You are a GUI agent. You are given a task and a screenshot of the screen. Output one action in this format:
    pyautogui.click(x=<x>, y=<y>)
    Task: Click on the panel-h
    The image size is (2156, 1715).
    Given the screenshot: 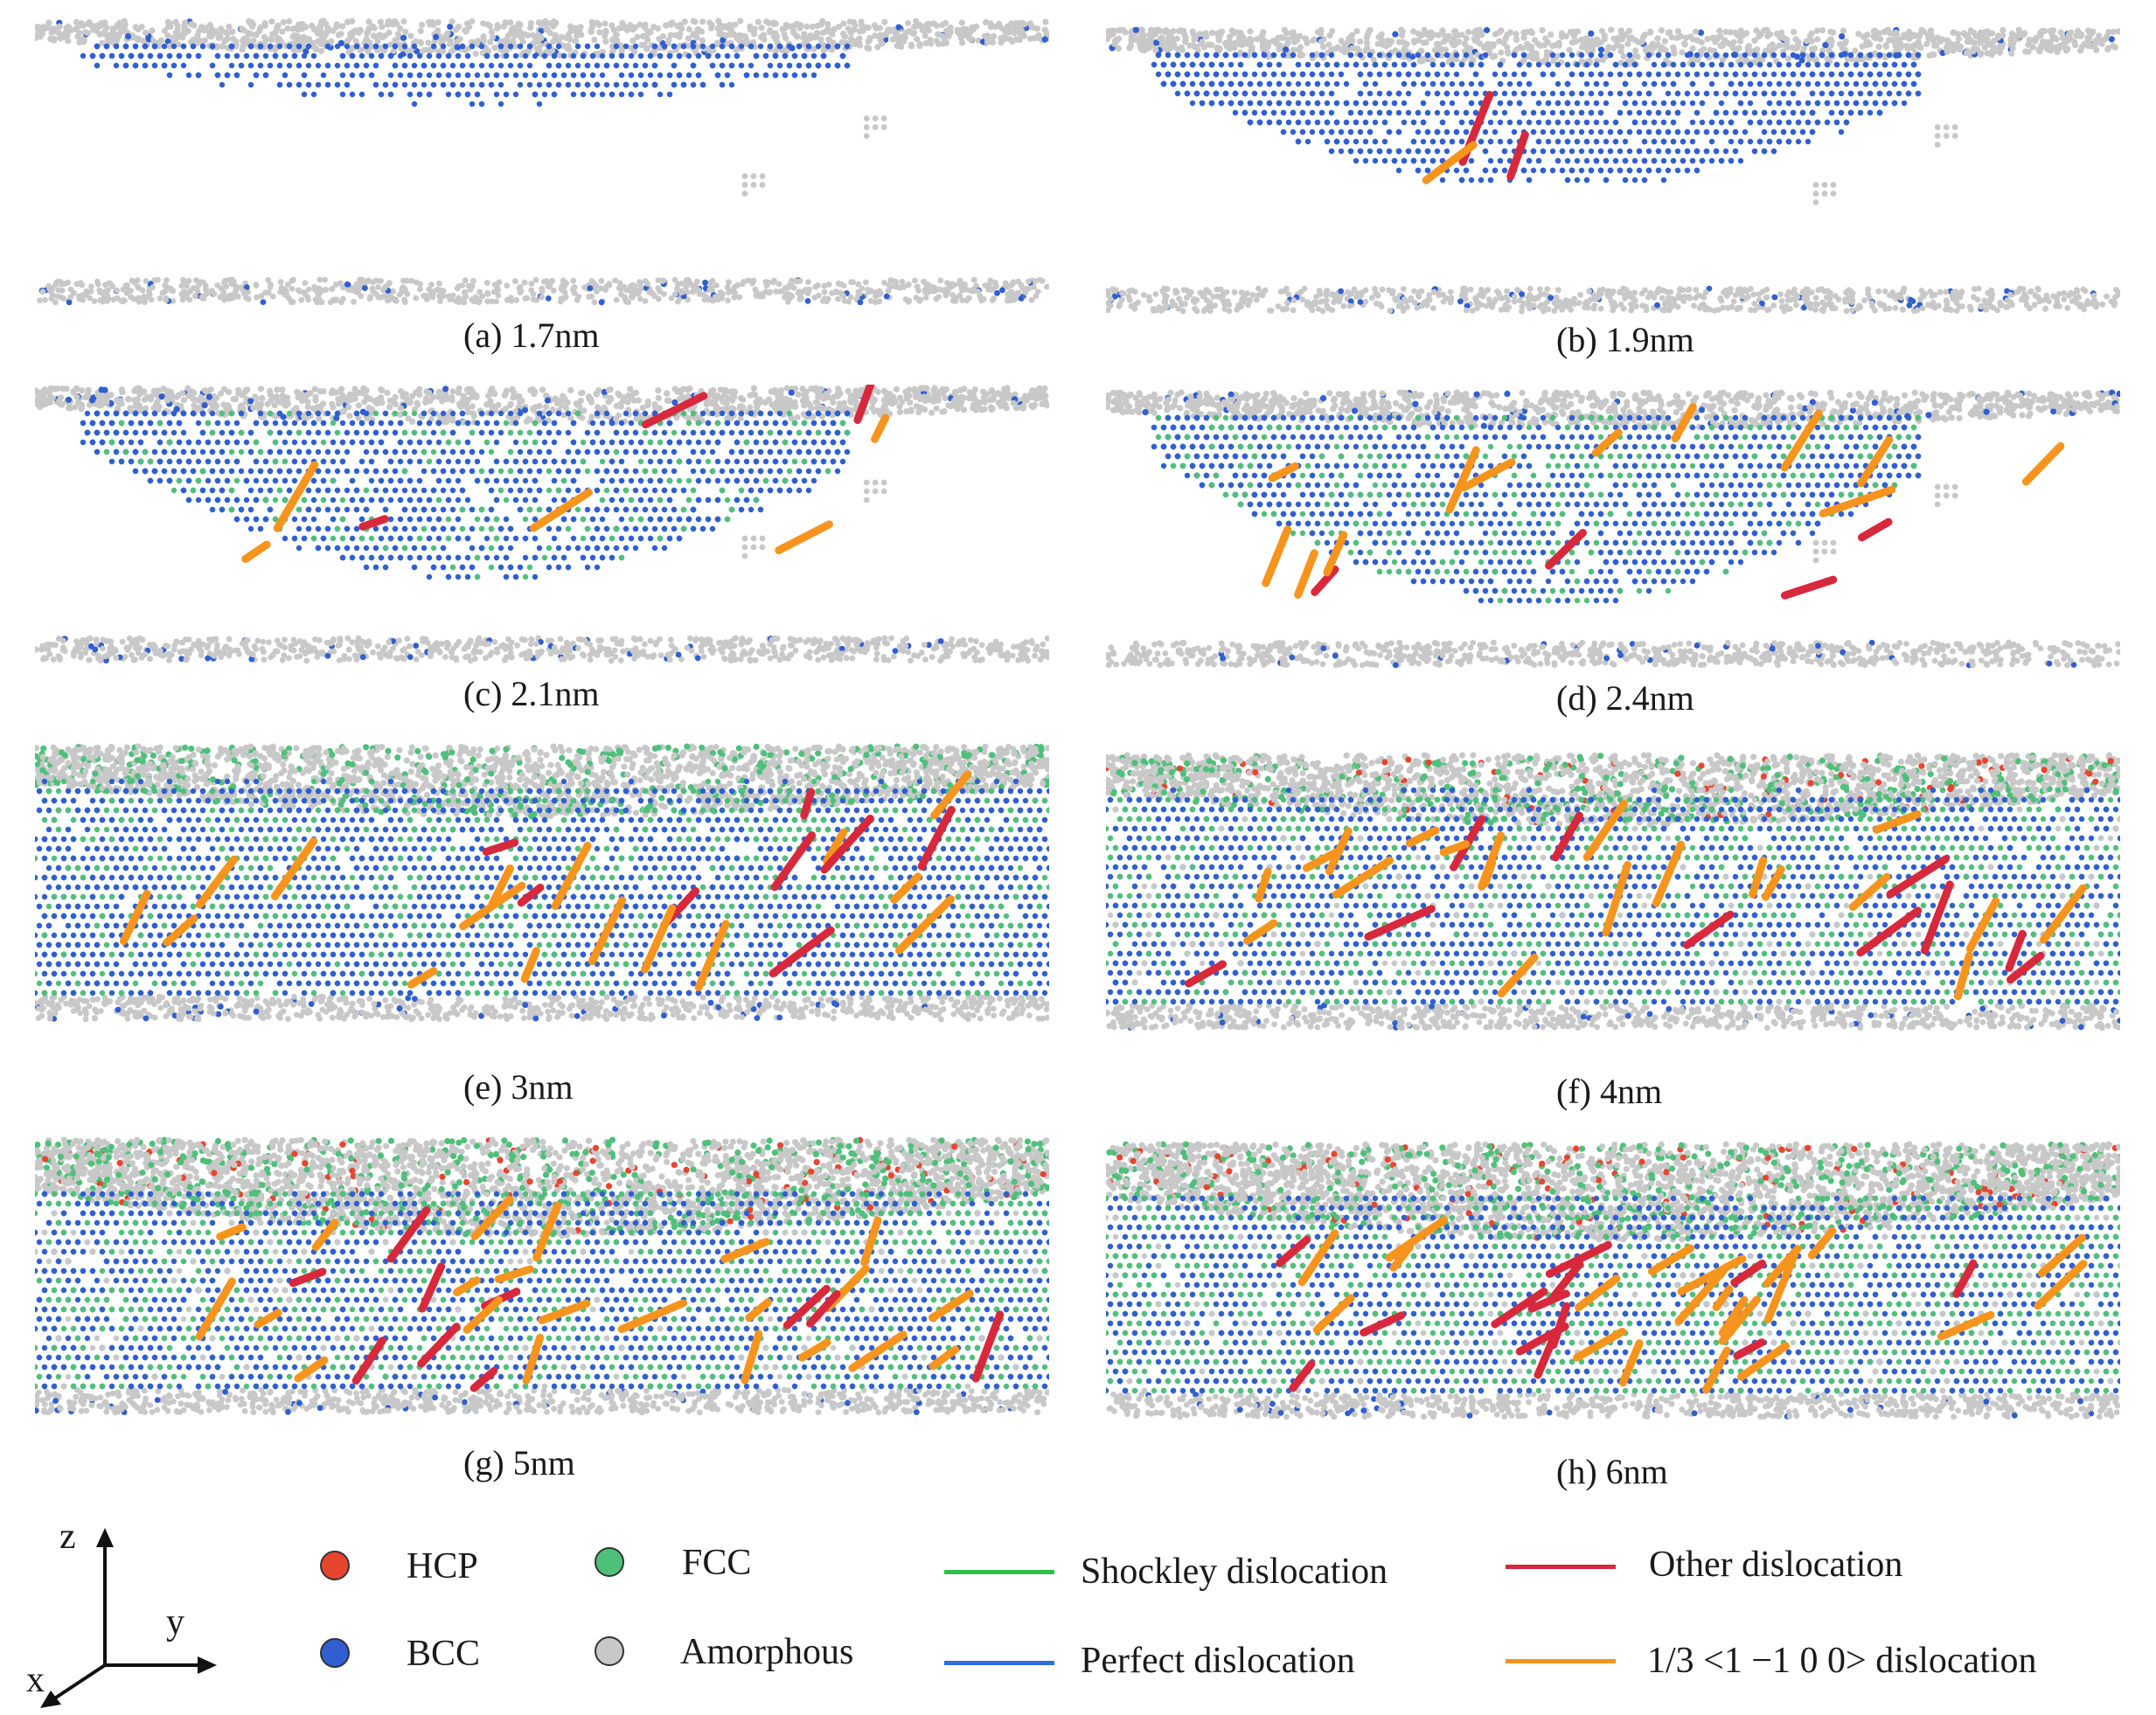 What is the action you would take?
    pyautogui.click(x=1613, y=1281)
    